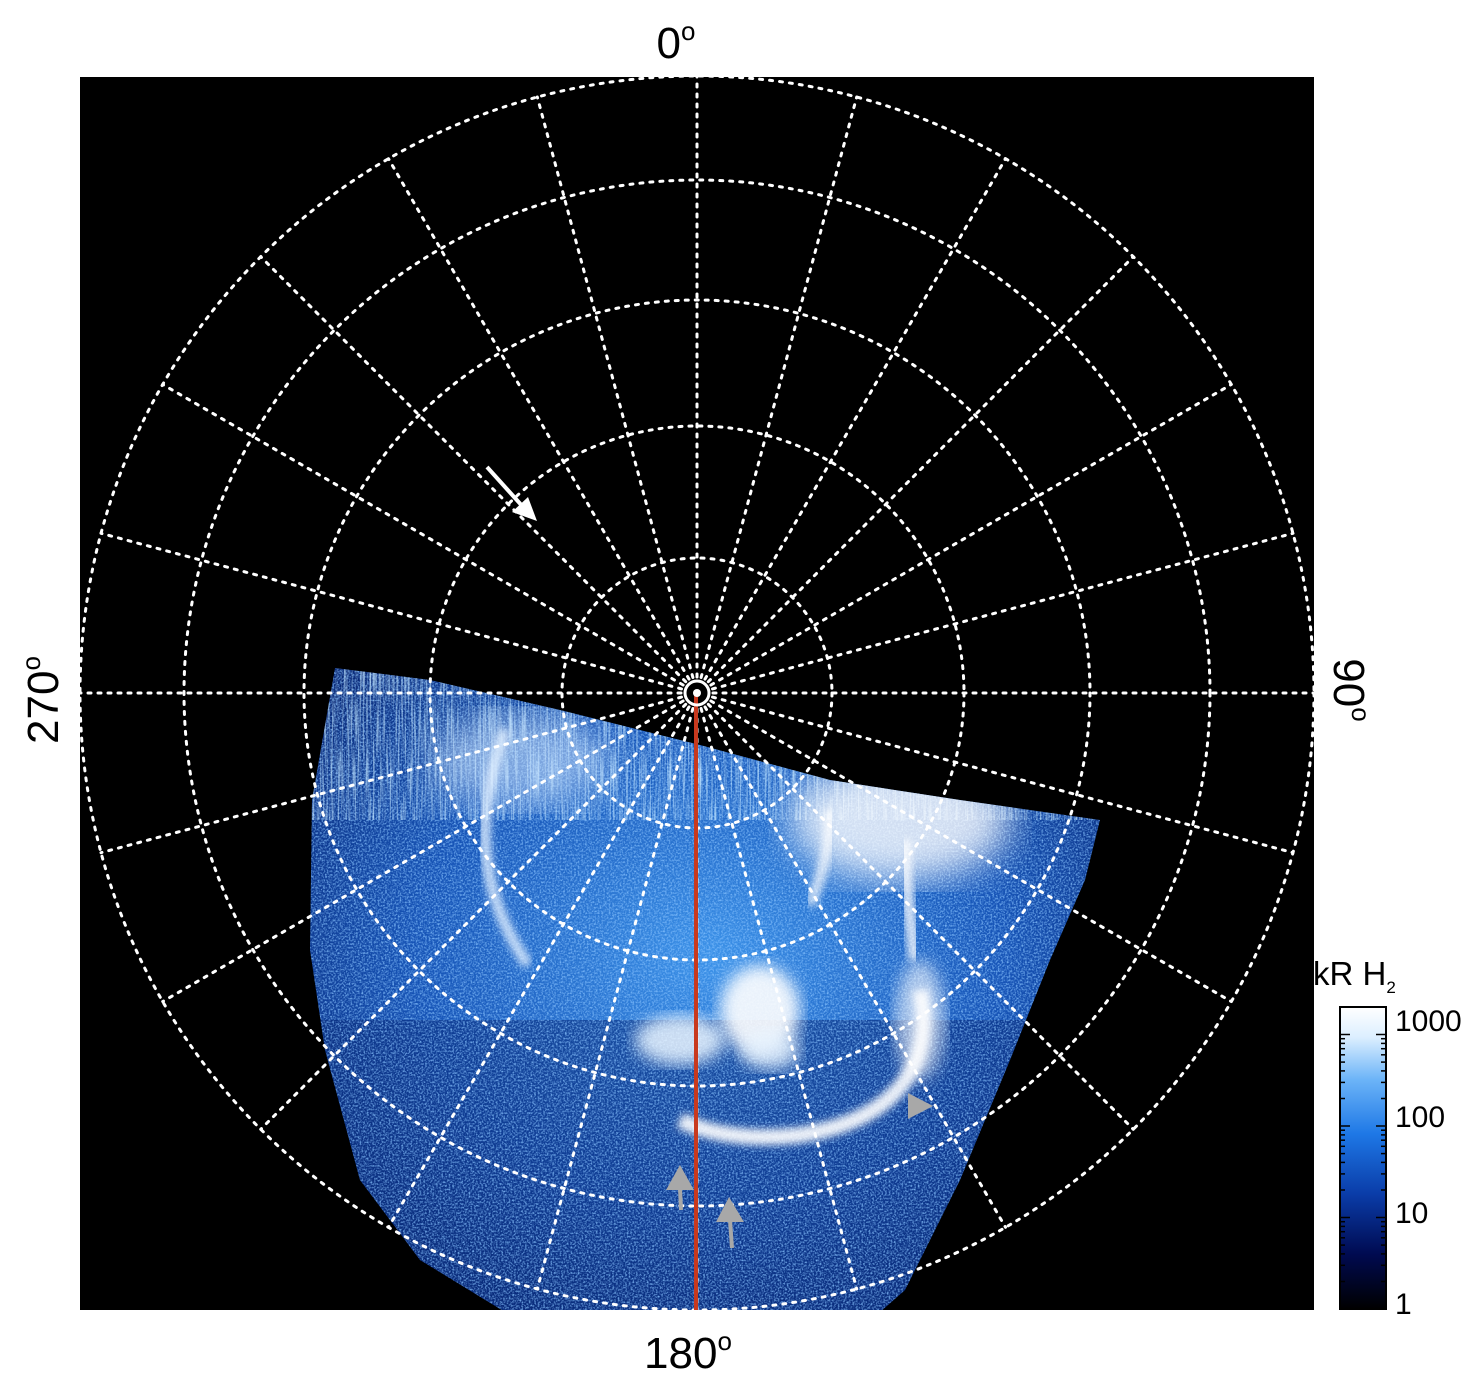 The width and height of the screenshot is (1481, 1386). What do you see at coordinates (43, 707) in the screenshot?
I see `label-270-value: 270` at bounding box center [43, 707].